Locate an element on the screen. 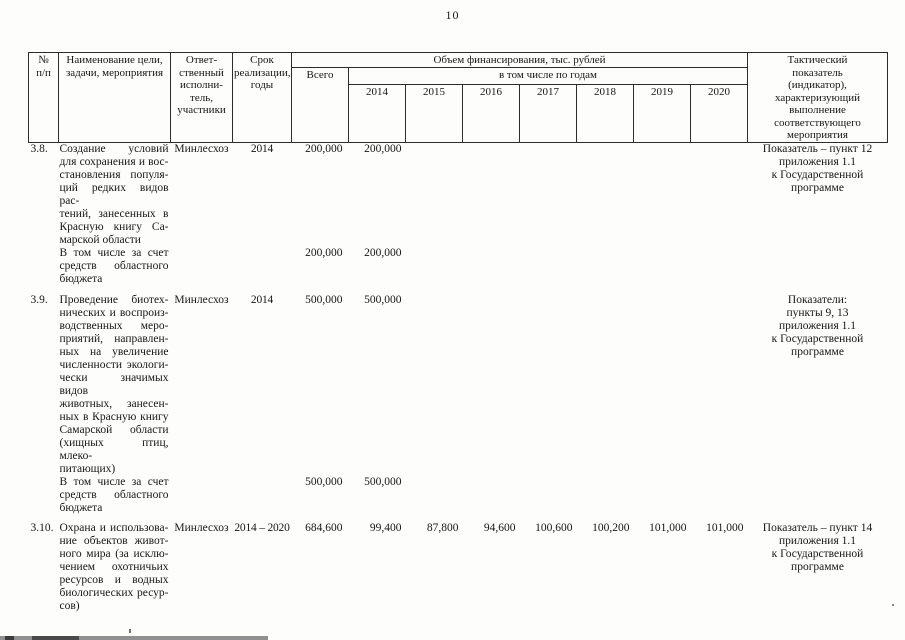  header-cell-year-2019: 2019 is located at coordinates (662, 113).